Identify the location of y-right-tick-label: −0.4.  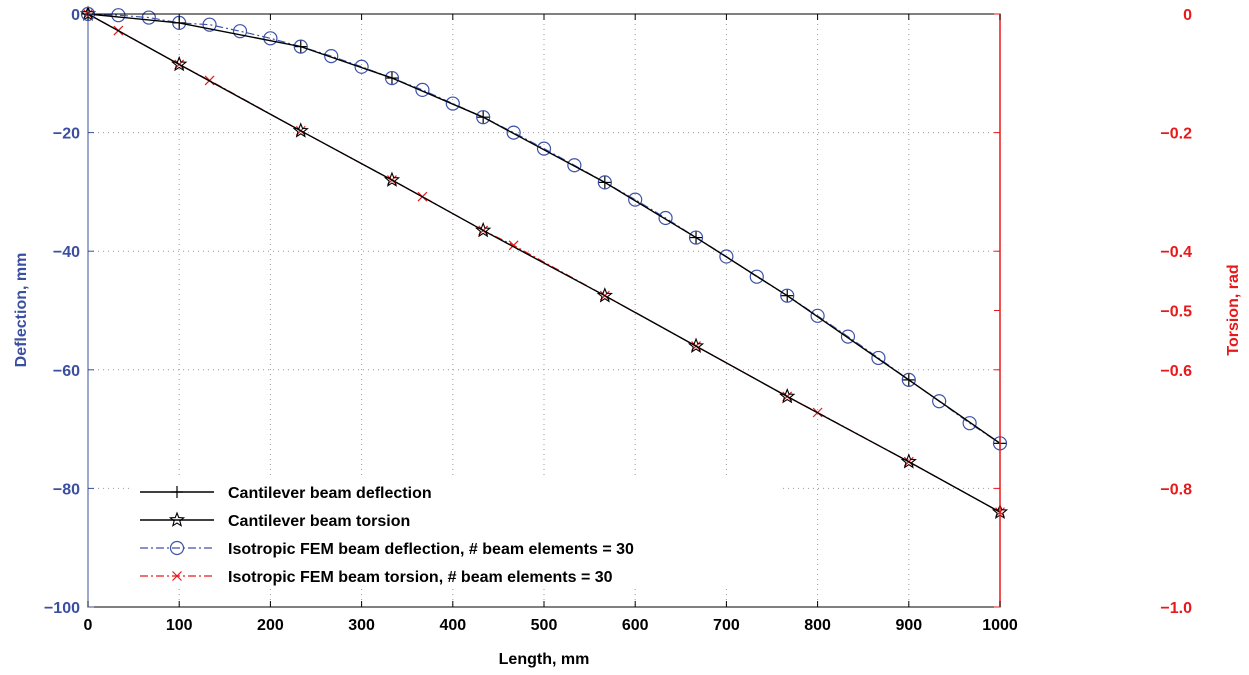
(1176, 252).